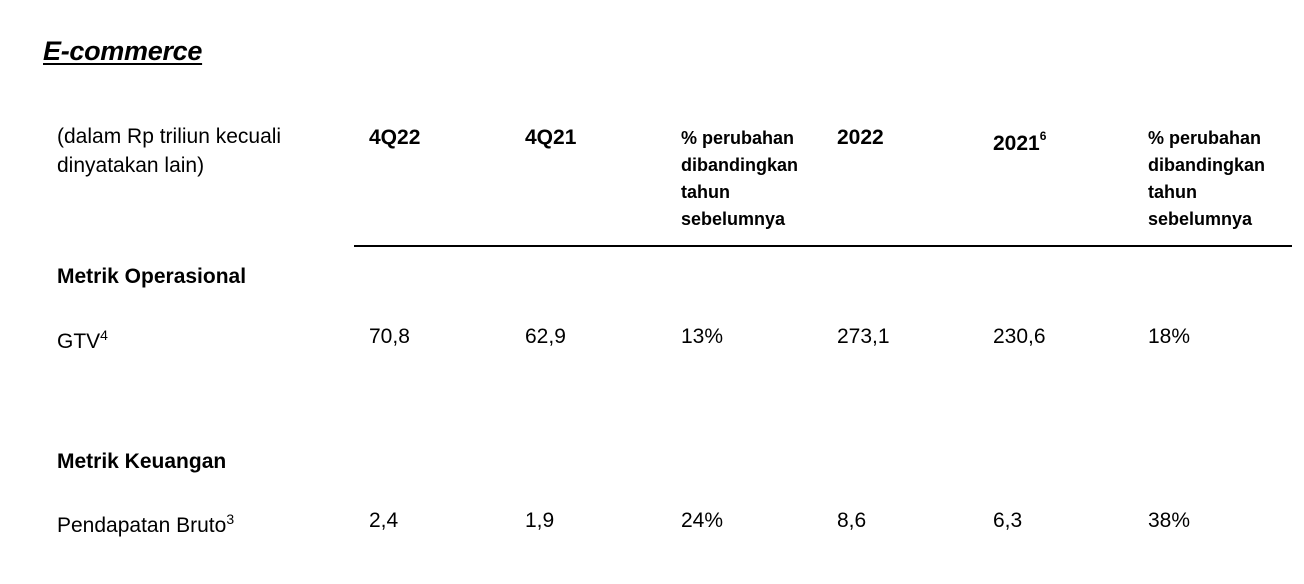  I want to click on table-cell: 1,9, so click(540, 520).